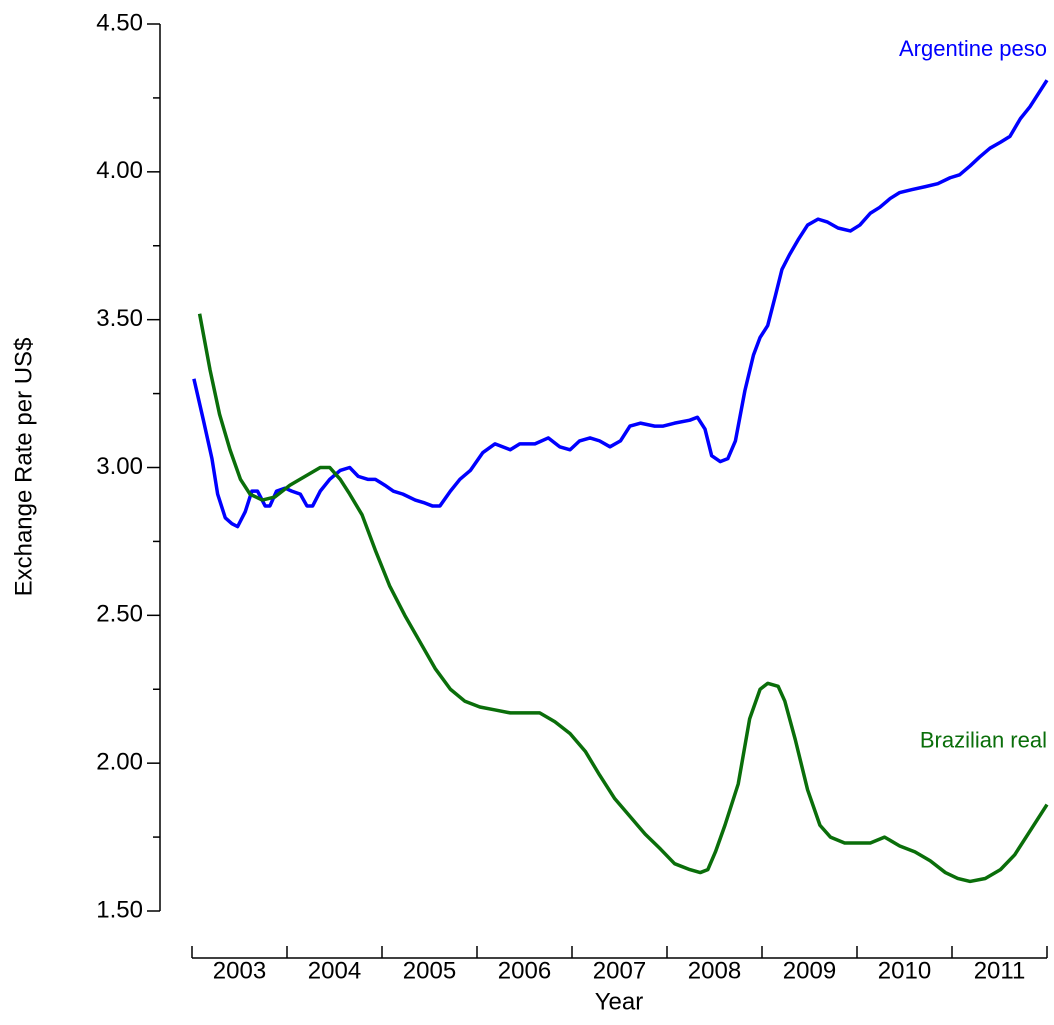 The image size is (1054, 1025). I want to click on y-tick-label: 4.50, so click(119, 22).